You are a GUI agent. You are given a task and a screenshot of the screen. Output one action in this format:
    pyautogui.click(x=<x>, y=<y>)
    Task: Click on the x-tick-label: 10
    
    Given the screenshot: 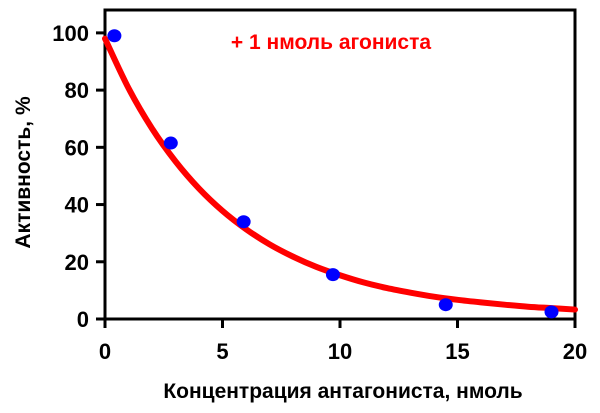 What is the action you would take?
    pyautogui.click(x=340, y=351)
    